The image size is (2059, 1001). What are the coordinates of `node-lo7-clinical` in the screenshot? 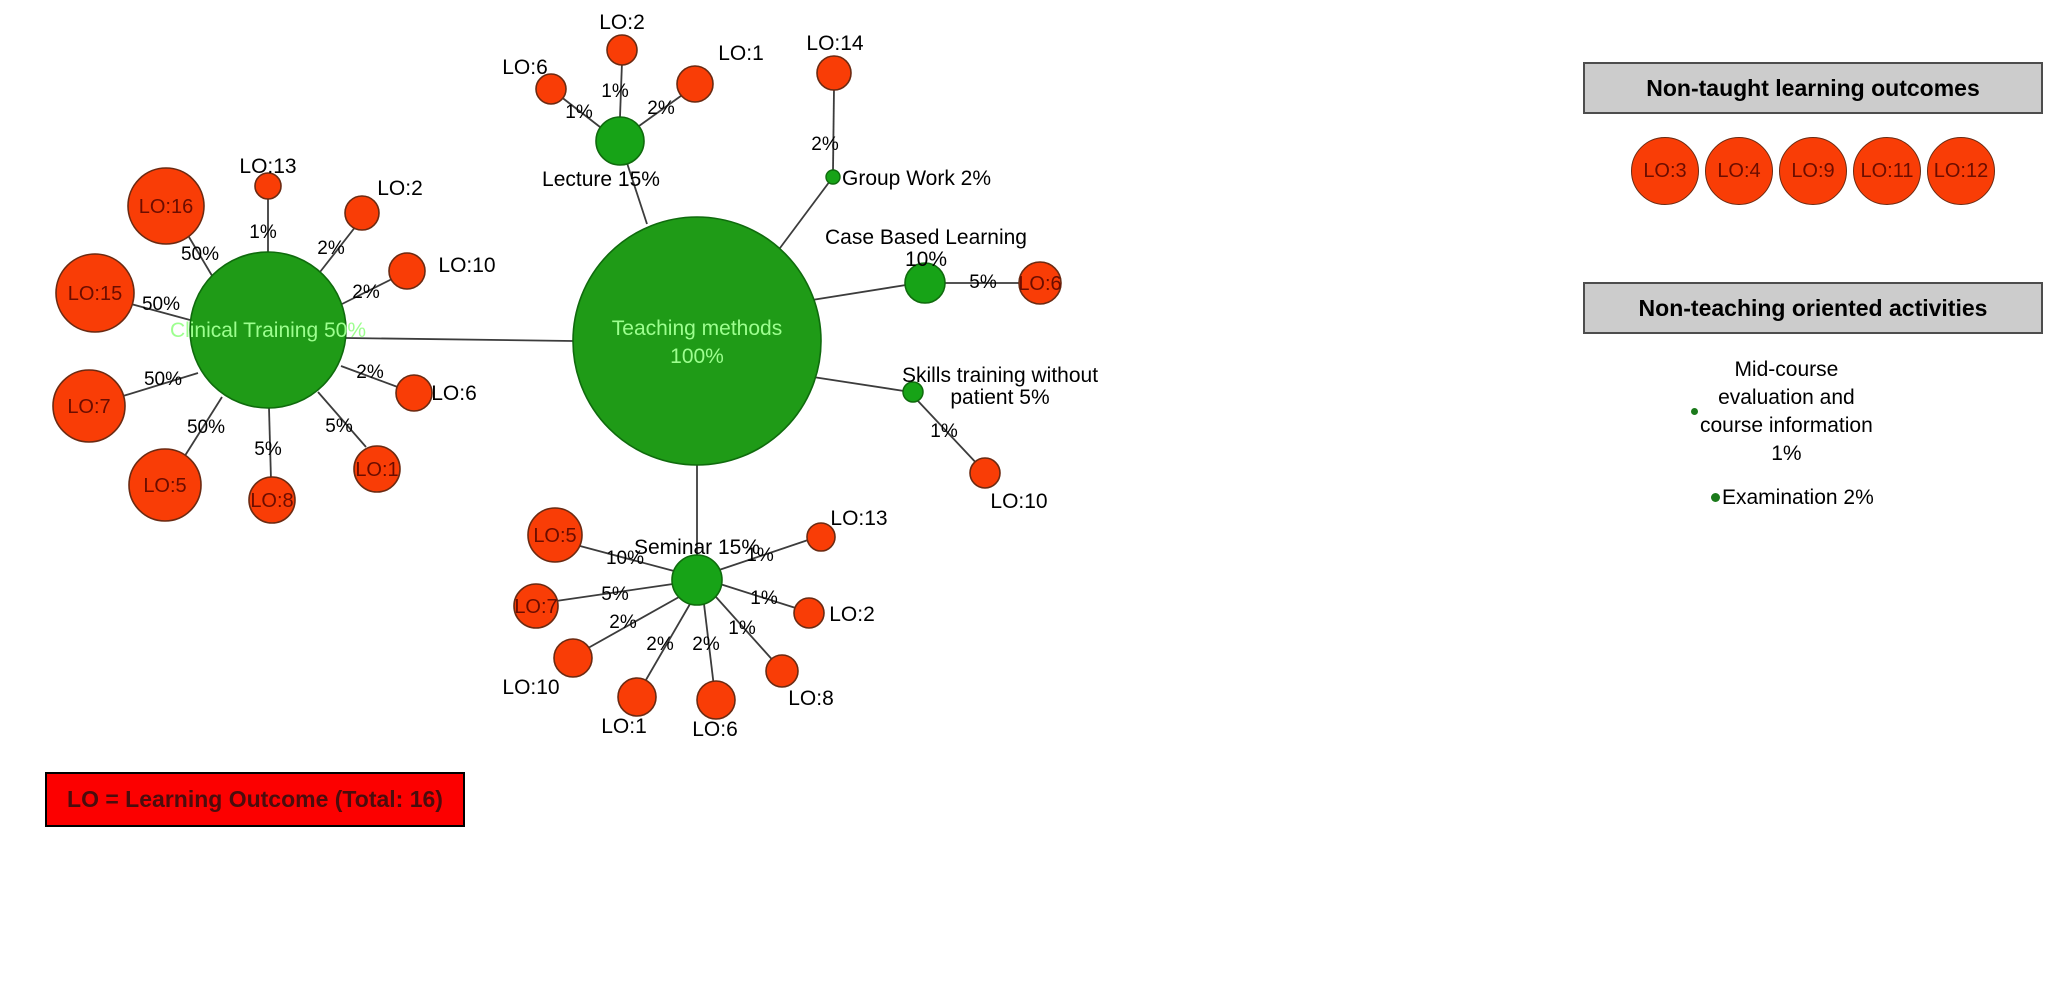 It's located at (89, 406).